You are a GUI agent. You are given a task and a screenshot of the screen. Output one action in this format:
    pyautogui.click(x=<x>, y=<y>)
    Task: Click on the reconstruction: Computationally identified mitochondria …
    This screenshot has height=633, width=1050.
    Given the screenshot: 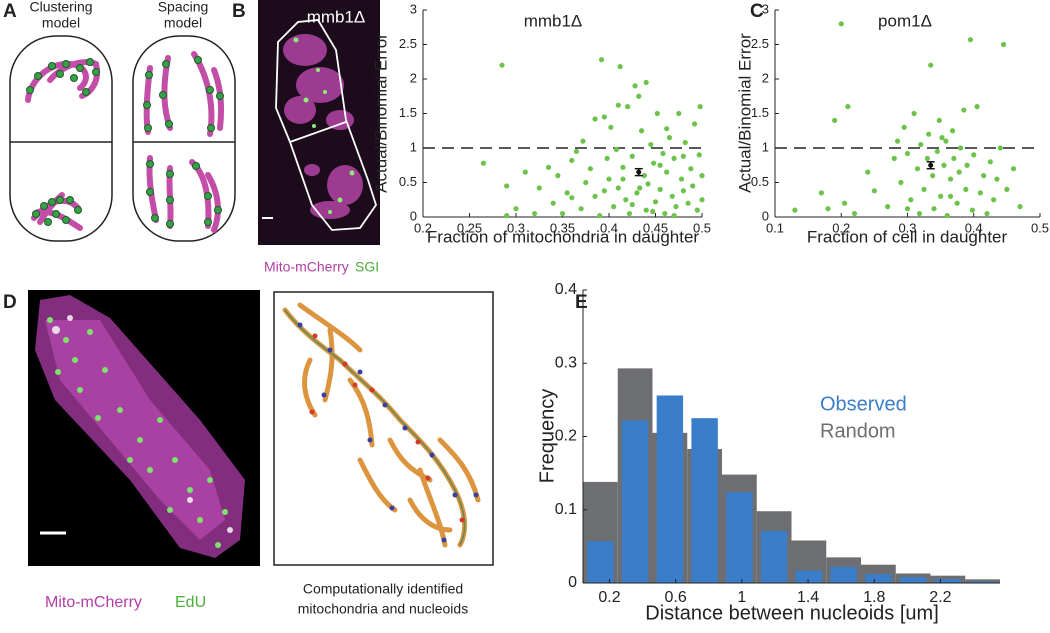 What is the action you would take?
    pyautogui.click(x=383, y=454)
    